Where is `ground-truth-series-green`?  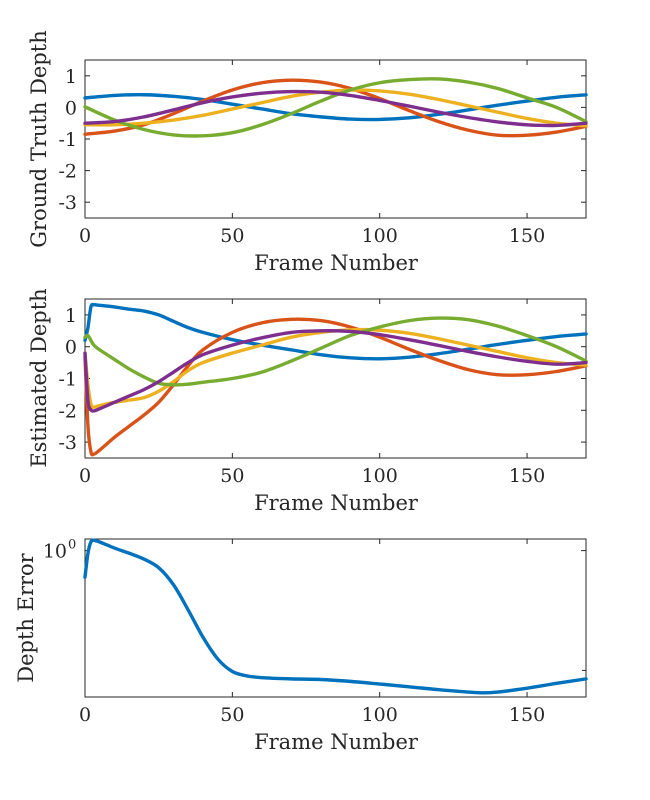 ground-truth-series-green is located at coordinates (335, 107).